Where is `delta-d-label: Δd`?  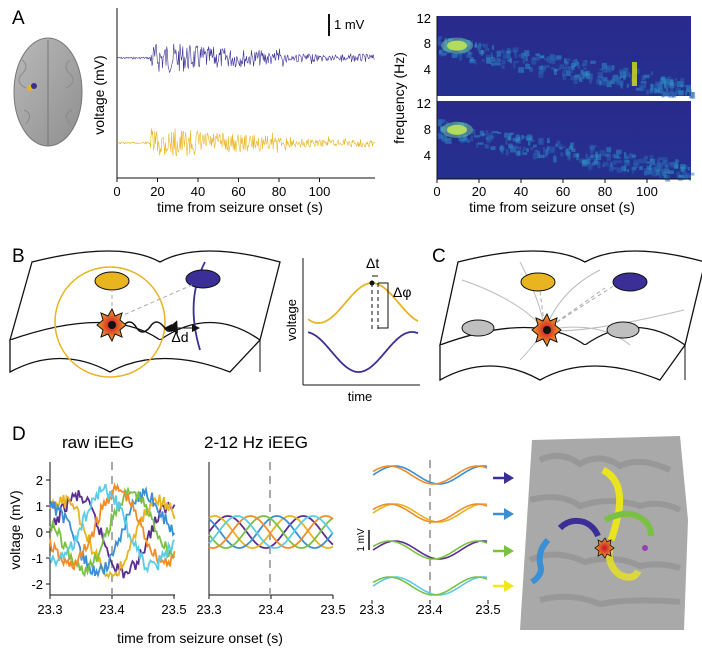
delta-d-label: Δd is located at coordinates (179, 337).